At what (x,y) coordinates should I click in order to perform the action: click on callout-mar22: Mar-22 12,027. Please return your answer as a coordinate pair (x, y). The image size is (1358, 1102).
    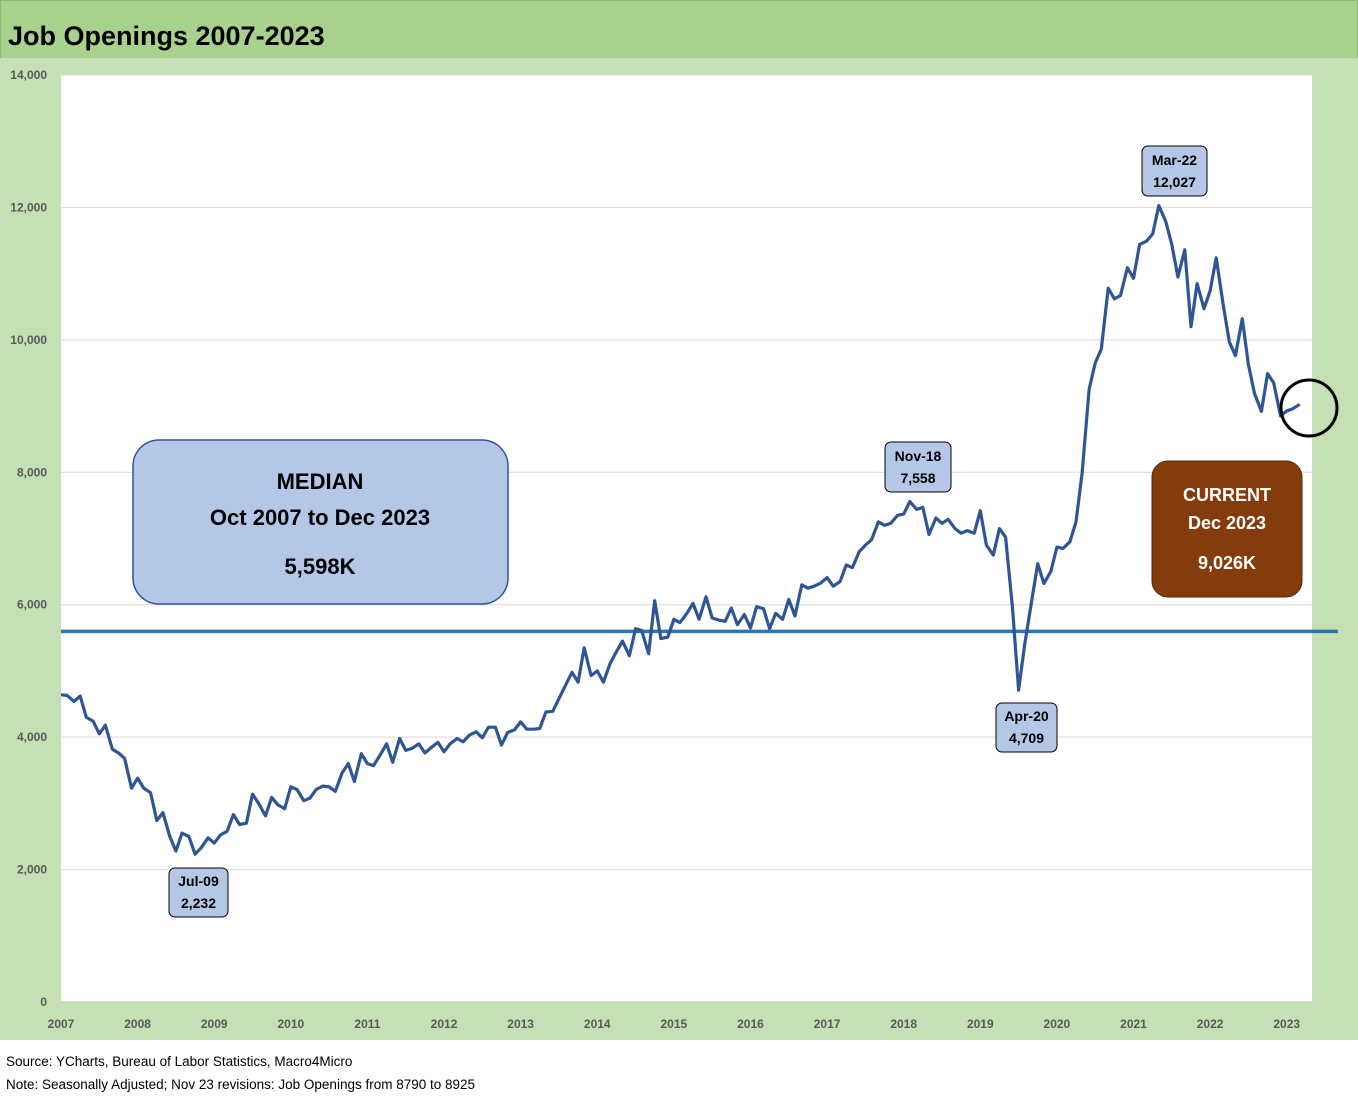
    Looking at the image, I should click on (1174, 171).